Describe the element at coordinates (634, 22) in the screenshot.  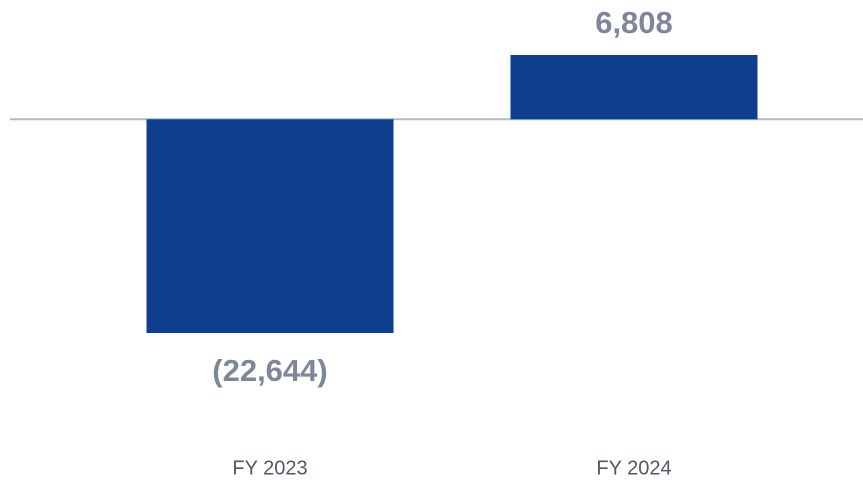
I see `value-label: 6,808` at that location.